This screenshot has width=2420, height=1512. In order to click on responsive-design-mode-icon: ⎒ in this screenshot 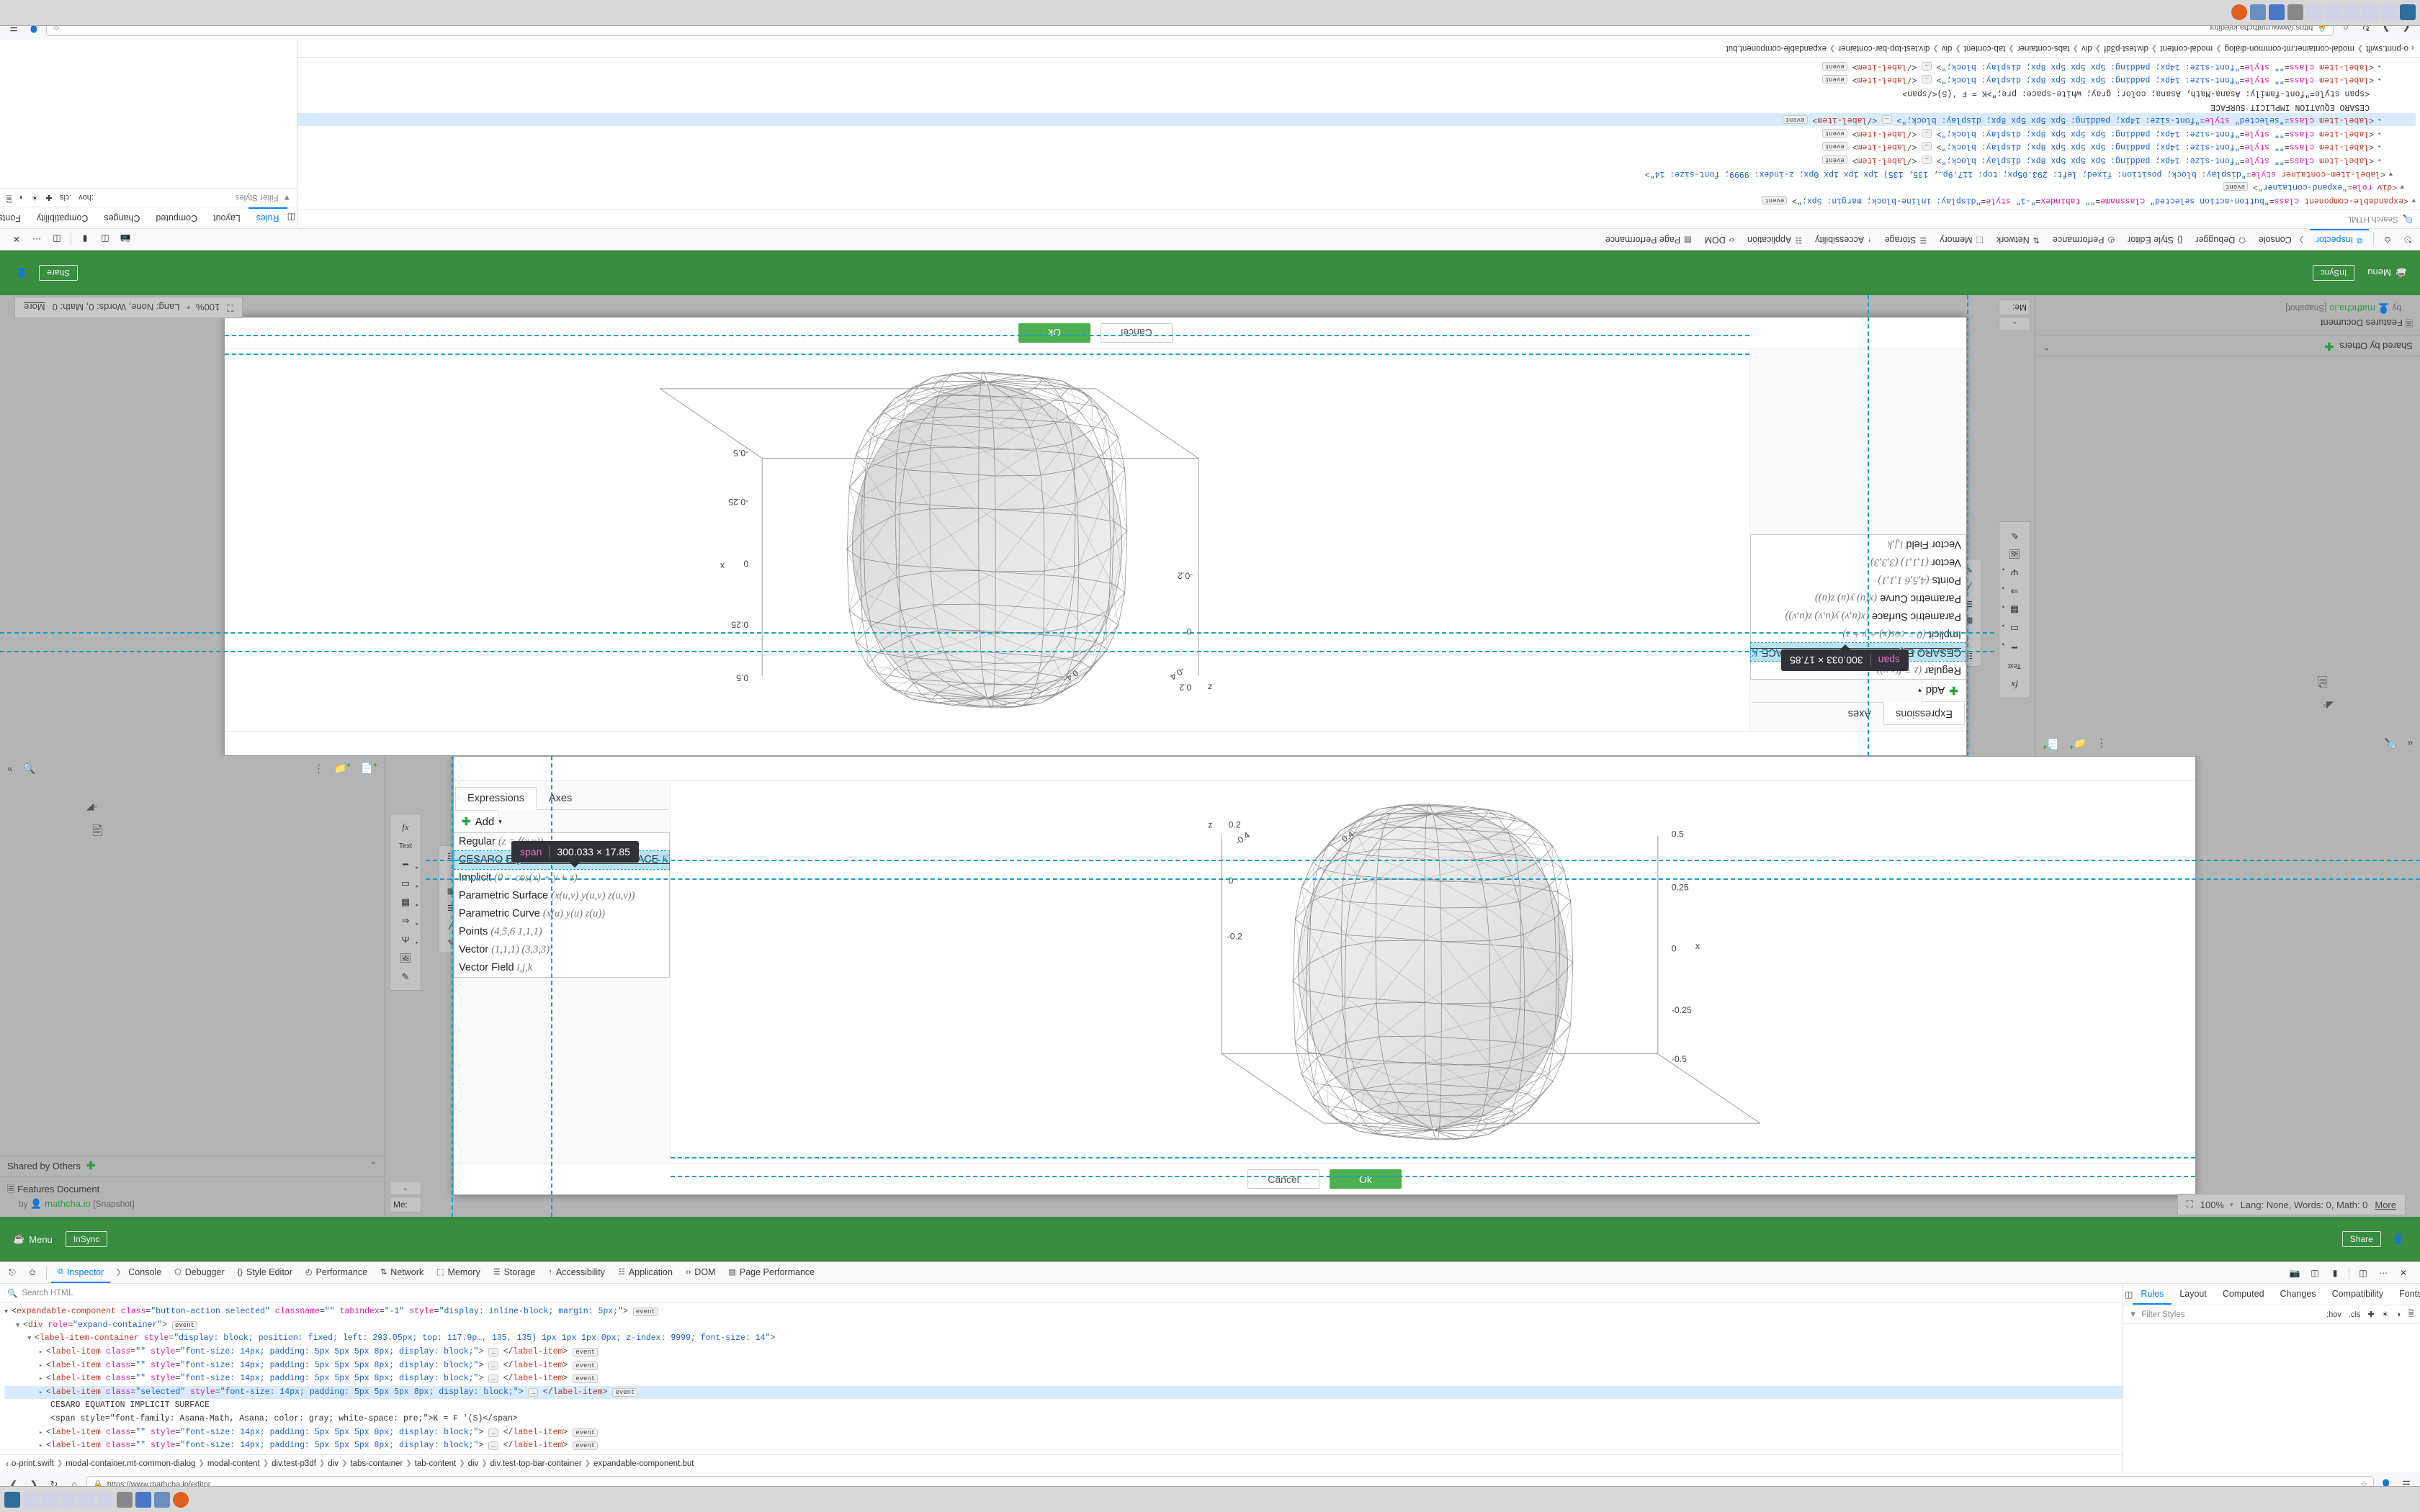, I will do `click(2387, 240)`.